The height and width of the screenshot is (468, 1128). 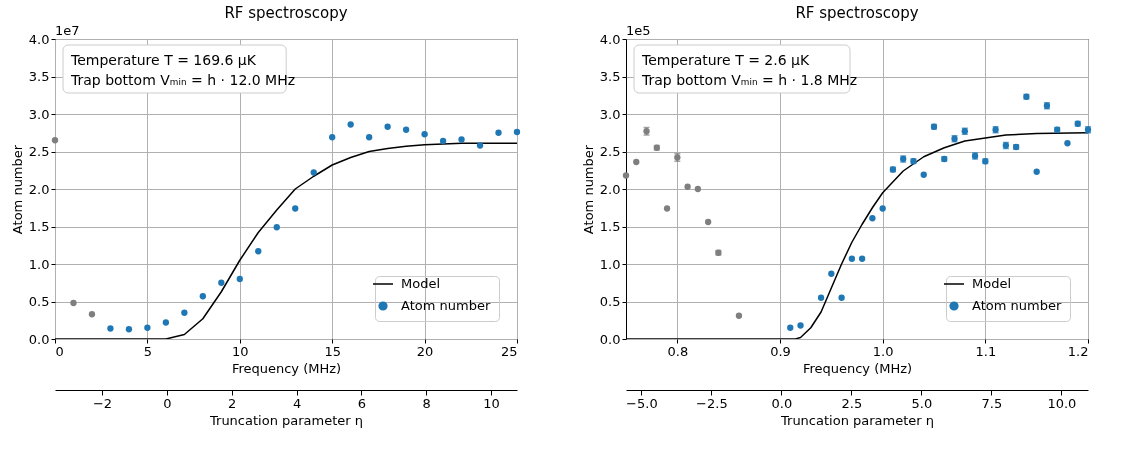 I want to click on x-tick-label: 10, so click(x=240, y=351).